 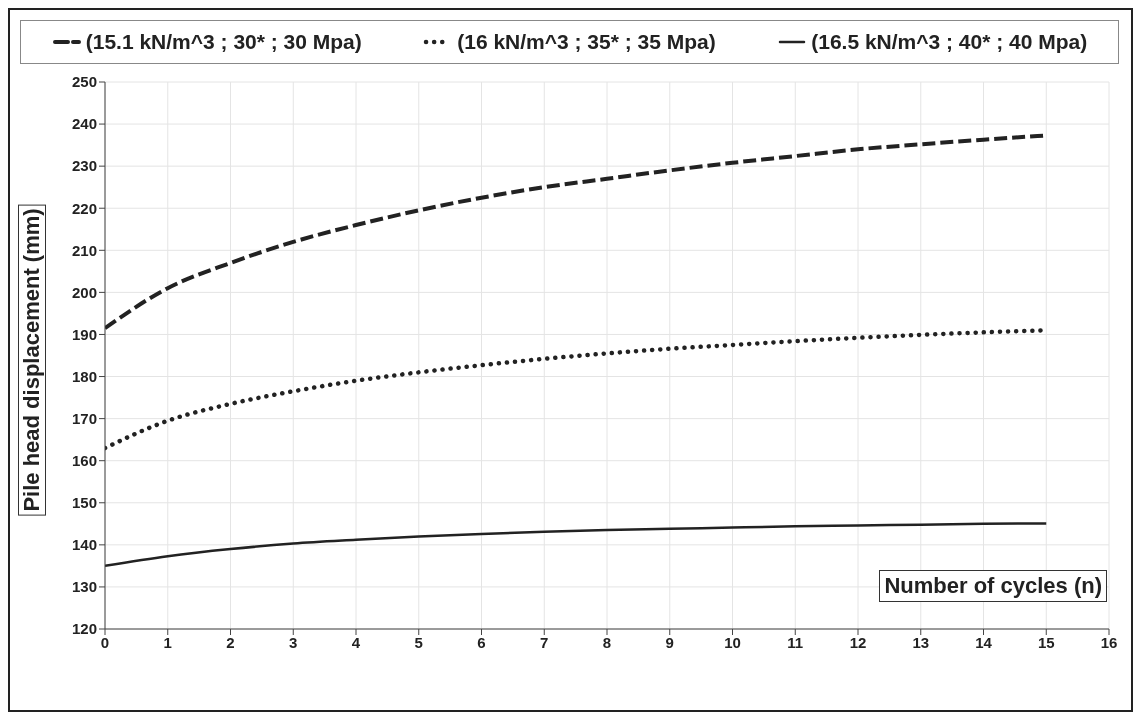 I want to click on y-tick-label: 170, so click(x=84, y=418).